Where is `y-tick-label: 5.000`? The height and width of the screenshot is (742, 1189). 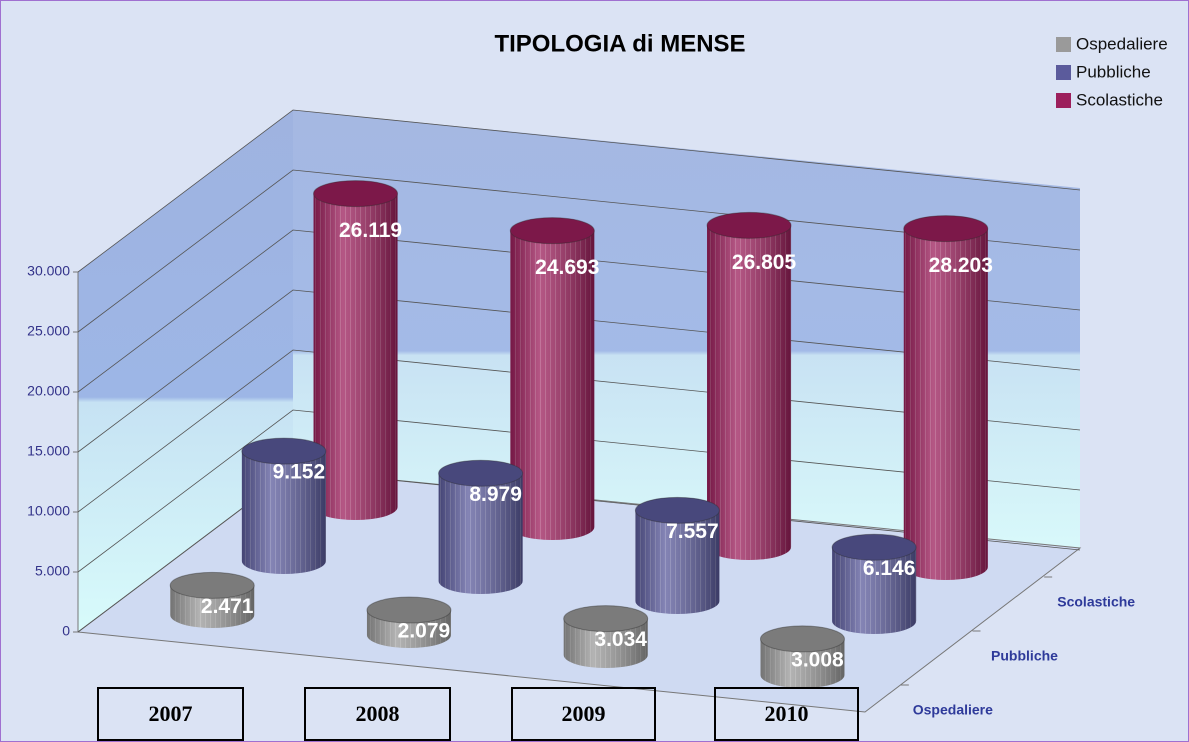 y-tick-label: 5.000 is located at coordinates (52, 571).